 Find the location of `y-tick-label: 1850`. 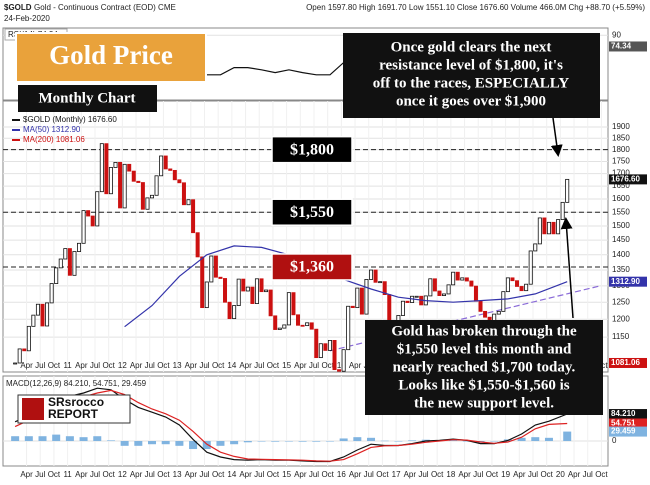

y-tick-label: 1850 is located at coordinates (621, 137).